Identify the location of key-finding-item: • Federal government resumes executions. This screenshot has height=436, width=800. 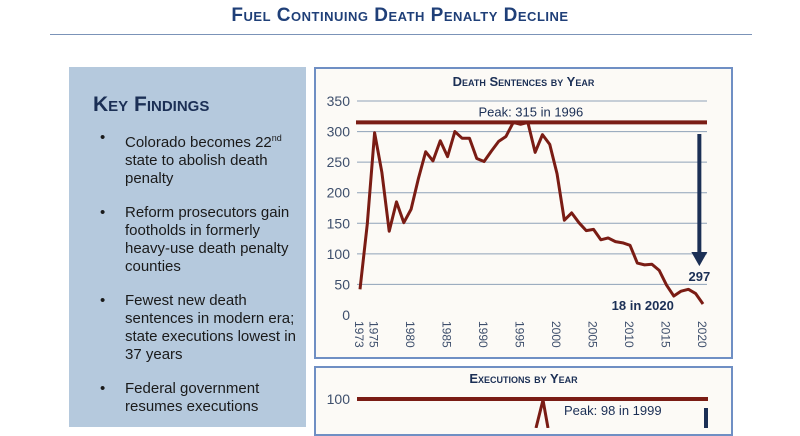
(187, 398).